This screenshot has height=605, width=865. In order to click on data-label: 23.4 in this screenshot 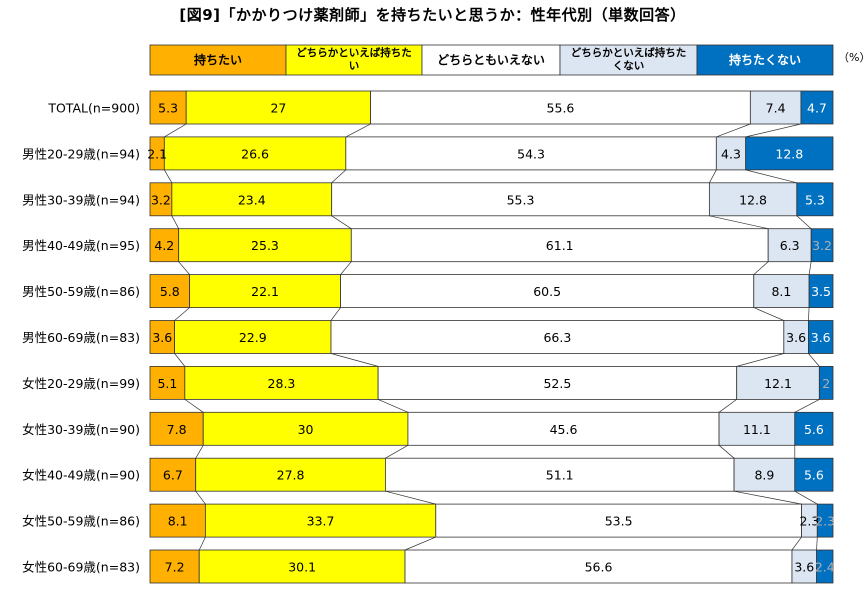, I will do `click(252, 199)`.